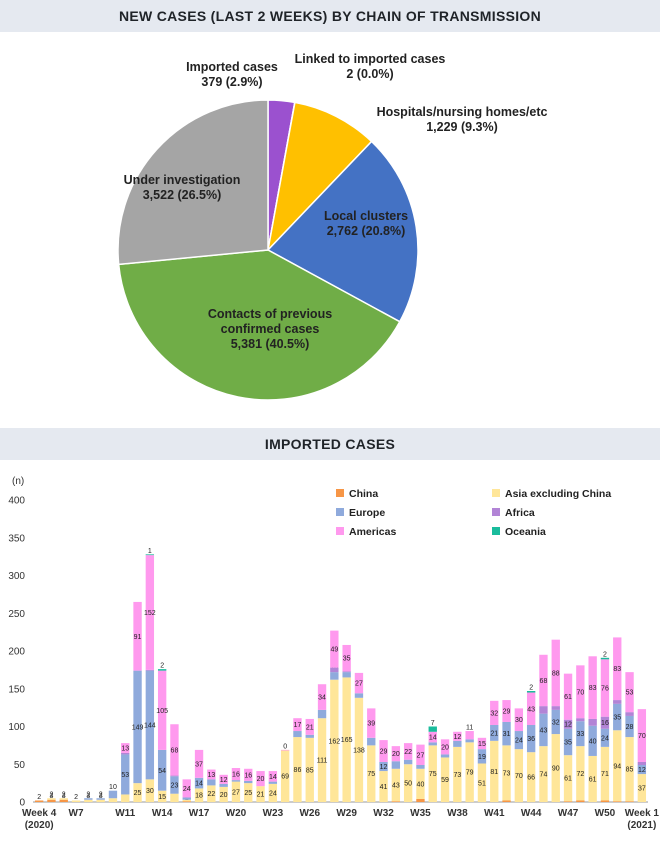 The image size is (660, 844). Describe the element at coordinates (340, 493) in the screenshot. I see `legend-swatch-china` at that location.